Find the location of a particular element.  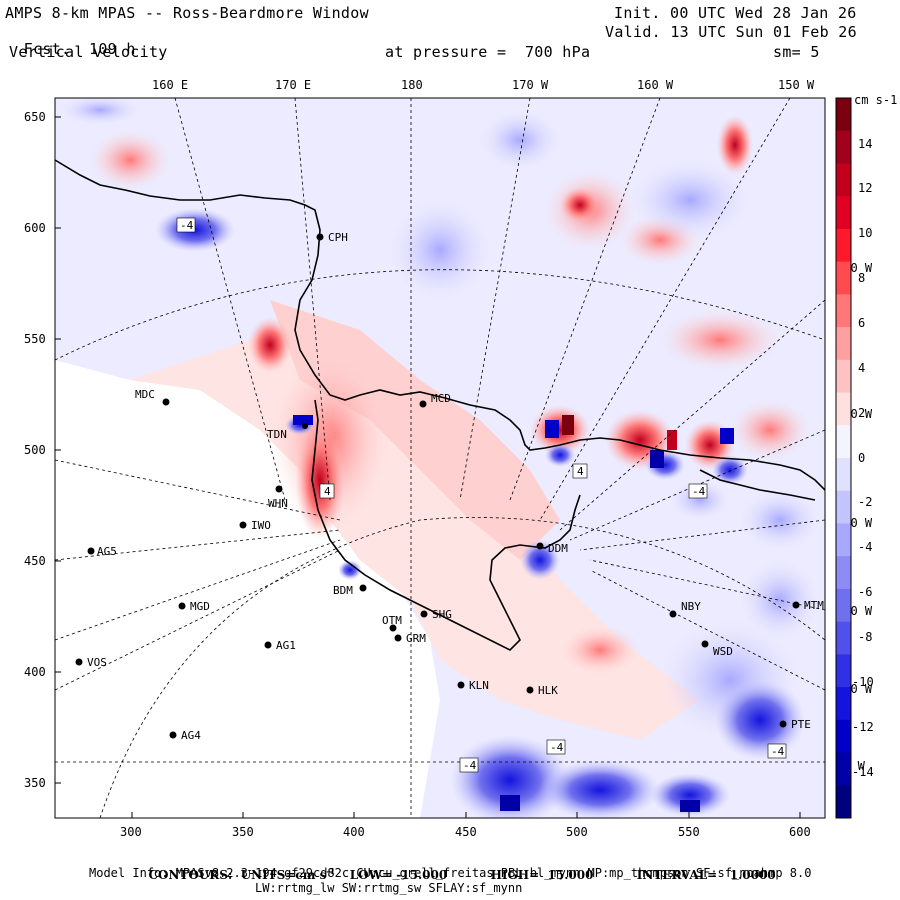

station-label: PTE is located at coordinates (801, 724).